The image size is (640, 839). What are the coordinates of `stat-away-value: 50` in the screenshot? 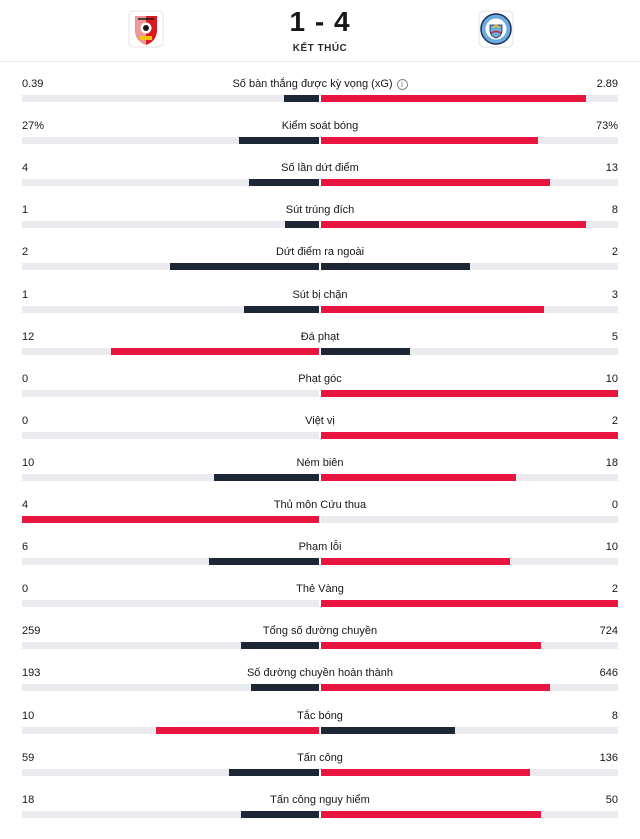 It's located at (611, 799).